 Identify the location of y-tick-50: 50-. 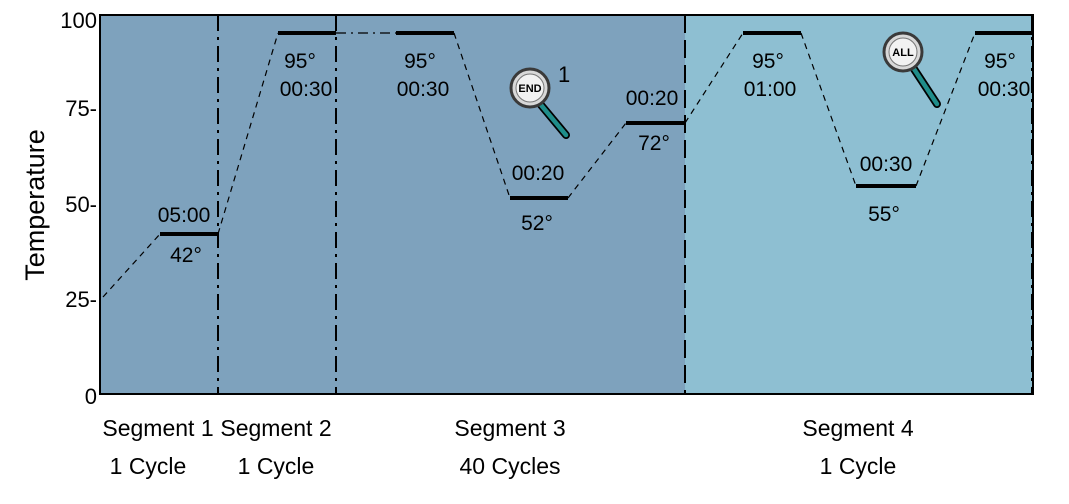
(81, 204).